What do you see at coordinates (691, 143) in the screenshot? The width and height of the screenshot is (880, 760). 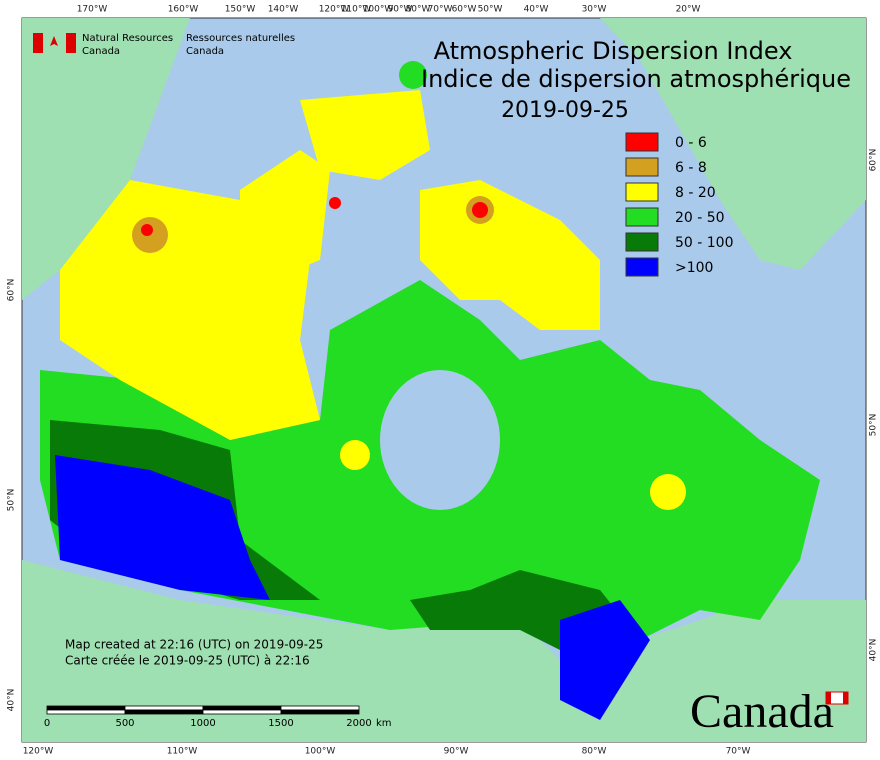 I see `legend-label: 0 - 6` at bounding box center [691, 143].